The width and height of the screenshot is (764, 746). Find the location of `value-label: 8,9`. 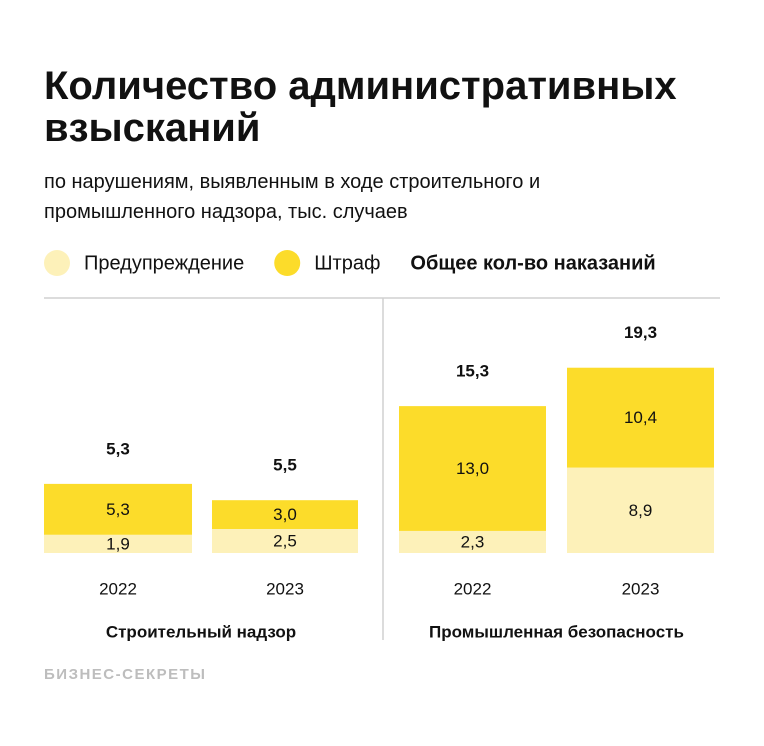

value-label: 8,9 is located at coordinates (641, 510).